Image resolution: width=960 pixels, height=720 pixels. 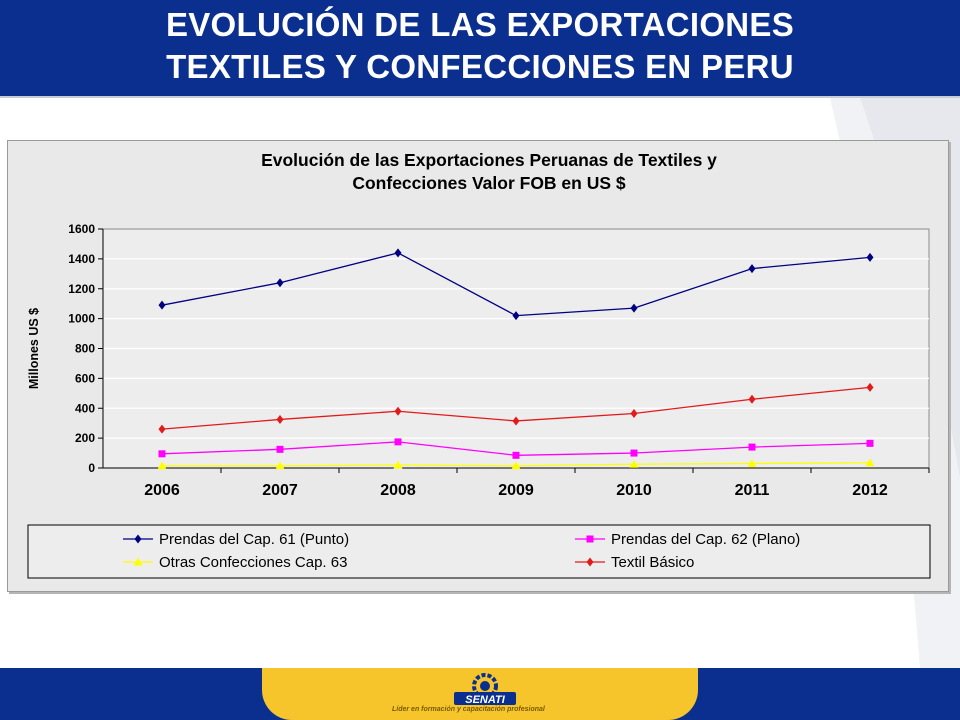 What do you see at coordinates (752, 490) in the screenshot?
I see `x-tick-label: 2011` at bounding box center [752, 490].